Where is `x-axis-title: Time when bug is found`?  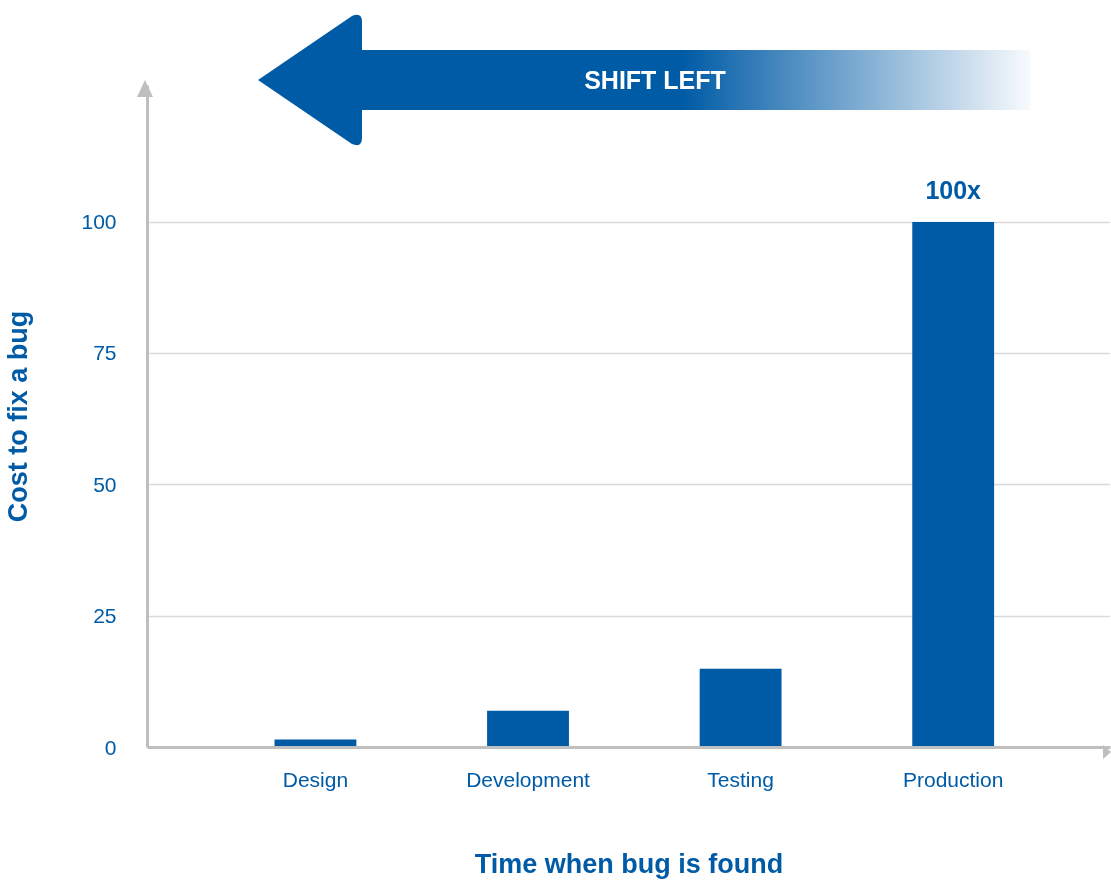
x-axis-title: Time when bug is found is located at coordinates (629, 863).